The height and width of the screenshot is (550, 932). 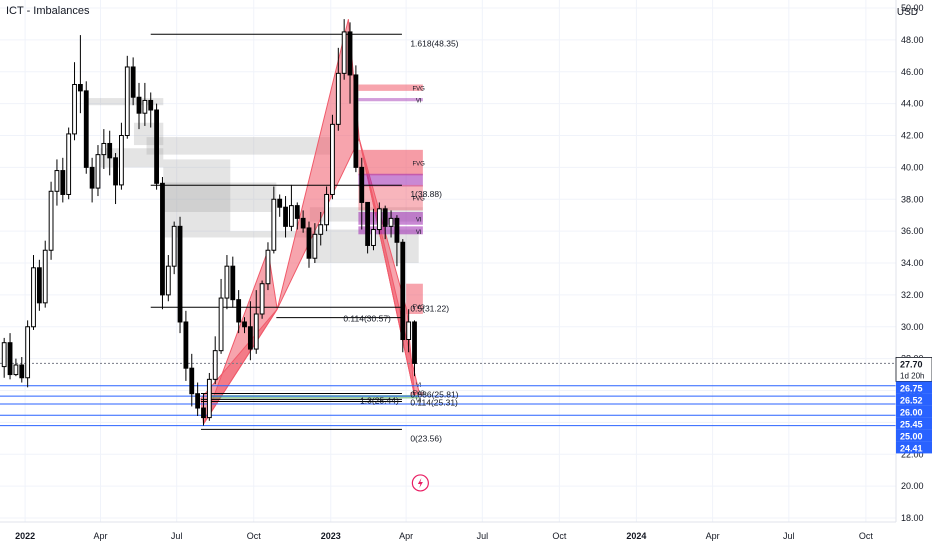 What do you see at coordinates (25, 536) in the screenshot?
I see `x-tick-label: 2022` at bounding box center [25, 536].